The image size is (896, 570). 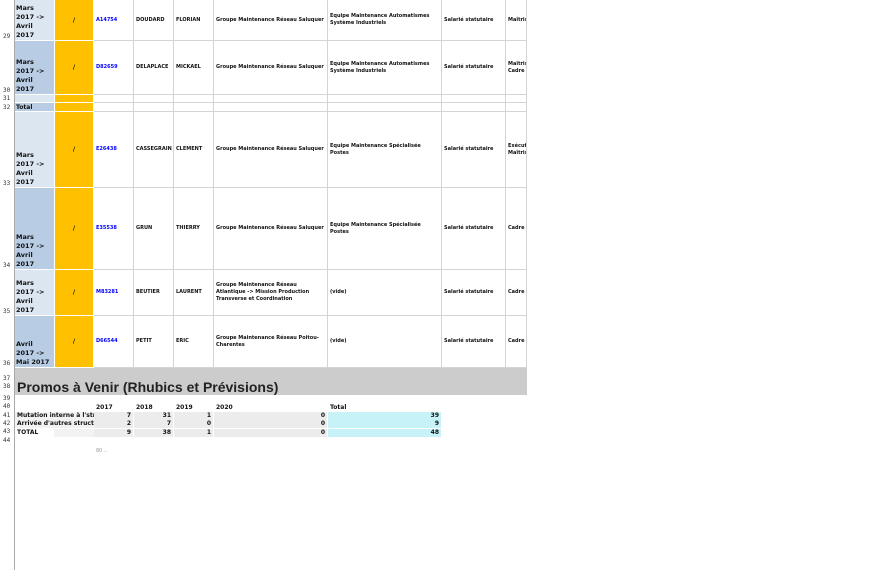 I want to click on employee-id-cell: M83281, so click(x=114, y=293).